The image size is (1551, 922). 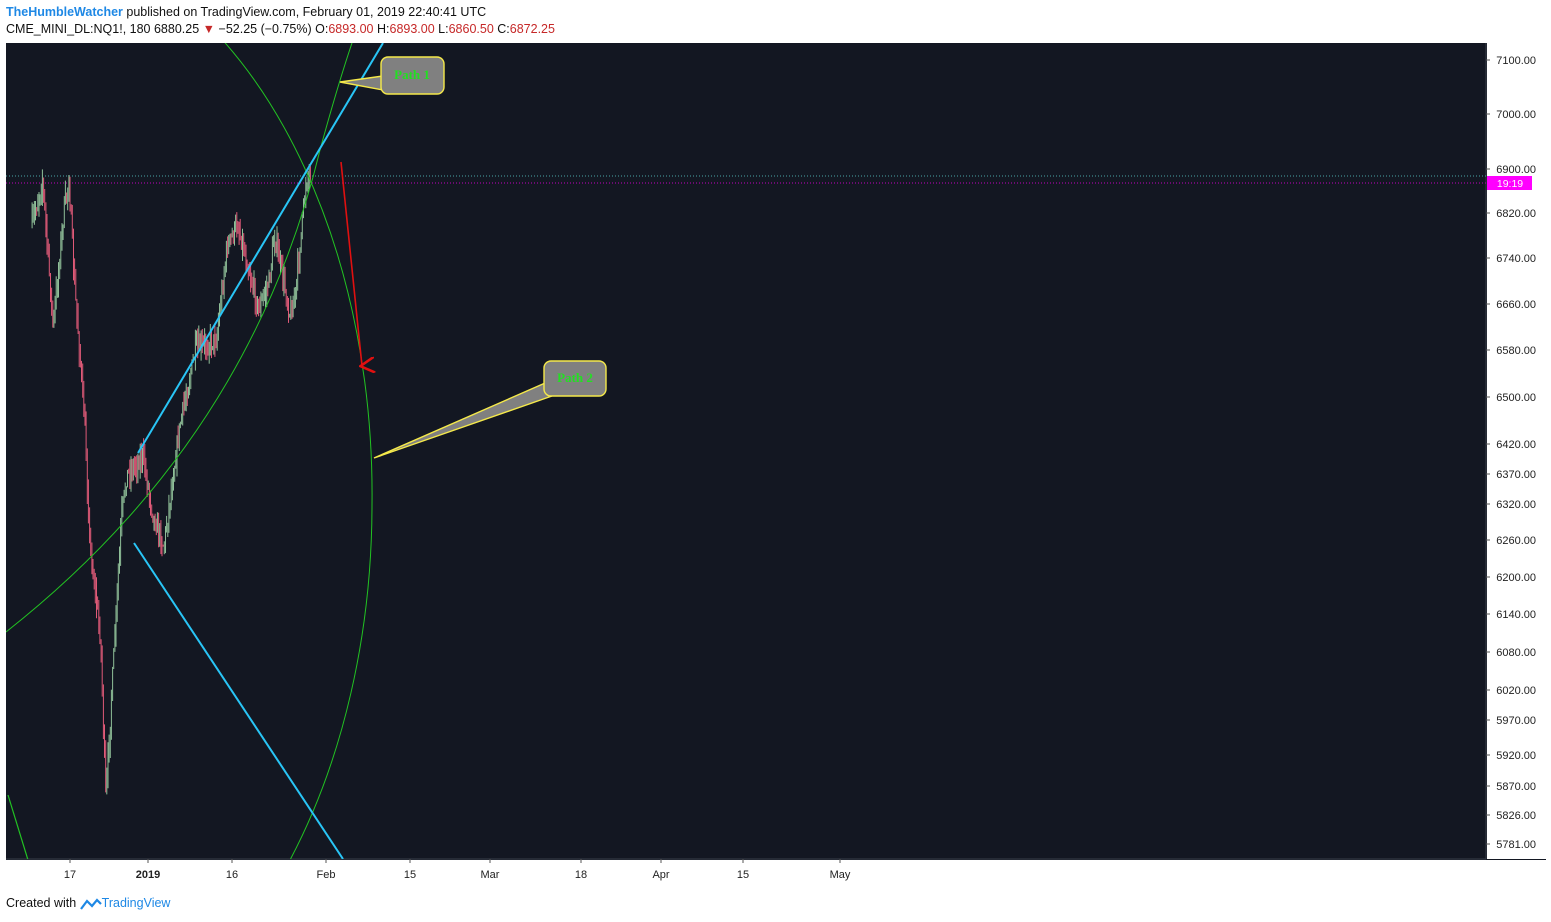 What do you see at coordinates (1516, 615) in the screenshot?
I see `y-tick-label: 6140.00` at bounding box center [1516, 615].